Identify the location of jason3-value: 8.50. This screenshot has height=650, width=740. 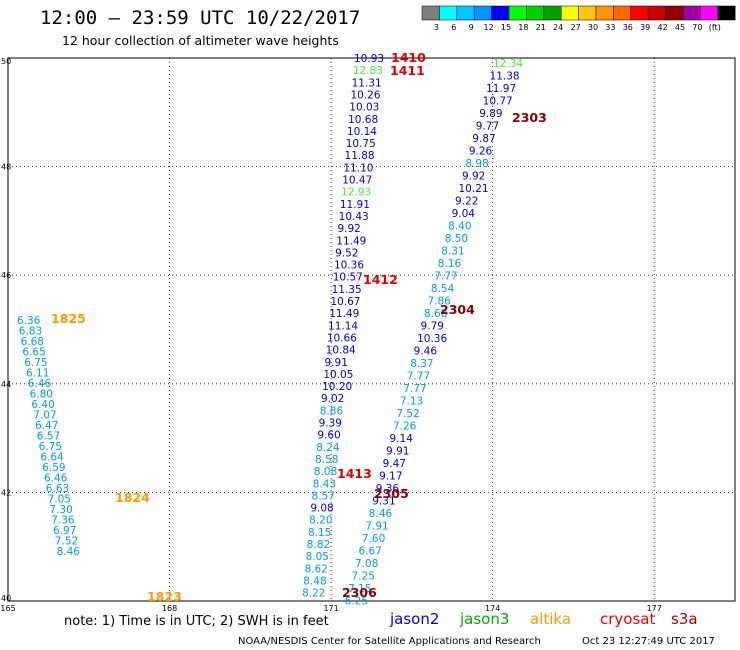
(456, 239).